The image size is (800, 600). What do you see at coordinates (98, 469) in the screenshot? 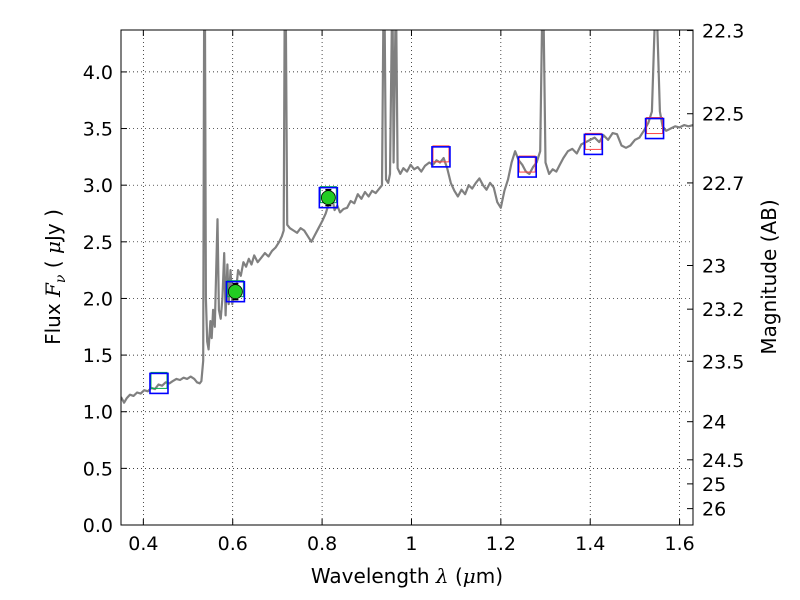
I see `y-tick-label: 0.5` at bounding box center [98, 469].